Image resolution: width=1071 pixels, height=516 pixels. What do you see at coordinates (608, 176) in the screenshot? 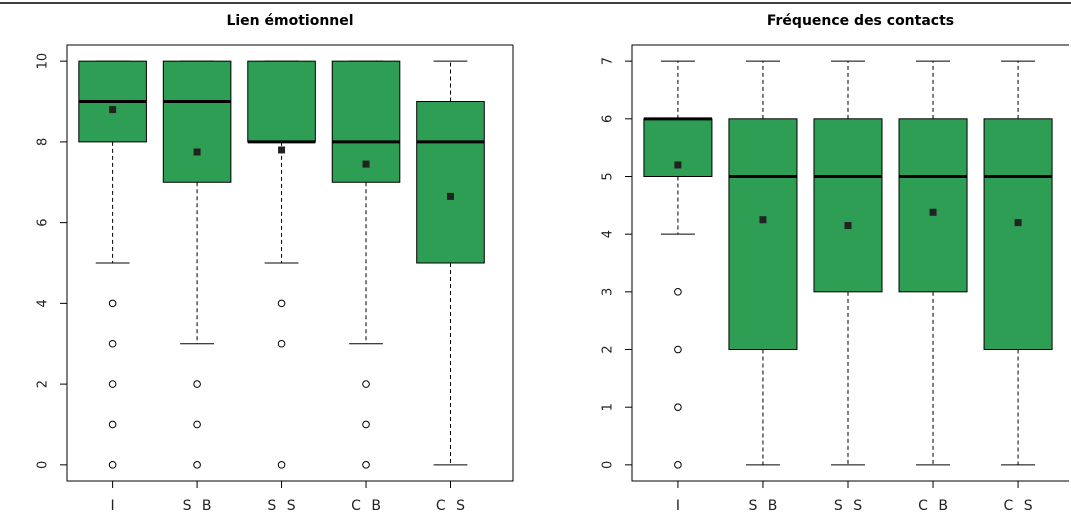
I see `y-tick-label: 5` at bounding box center [608, 176].